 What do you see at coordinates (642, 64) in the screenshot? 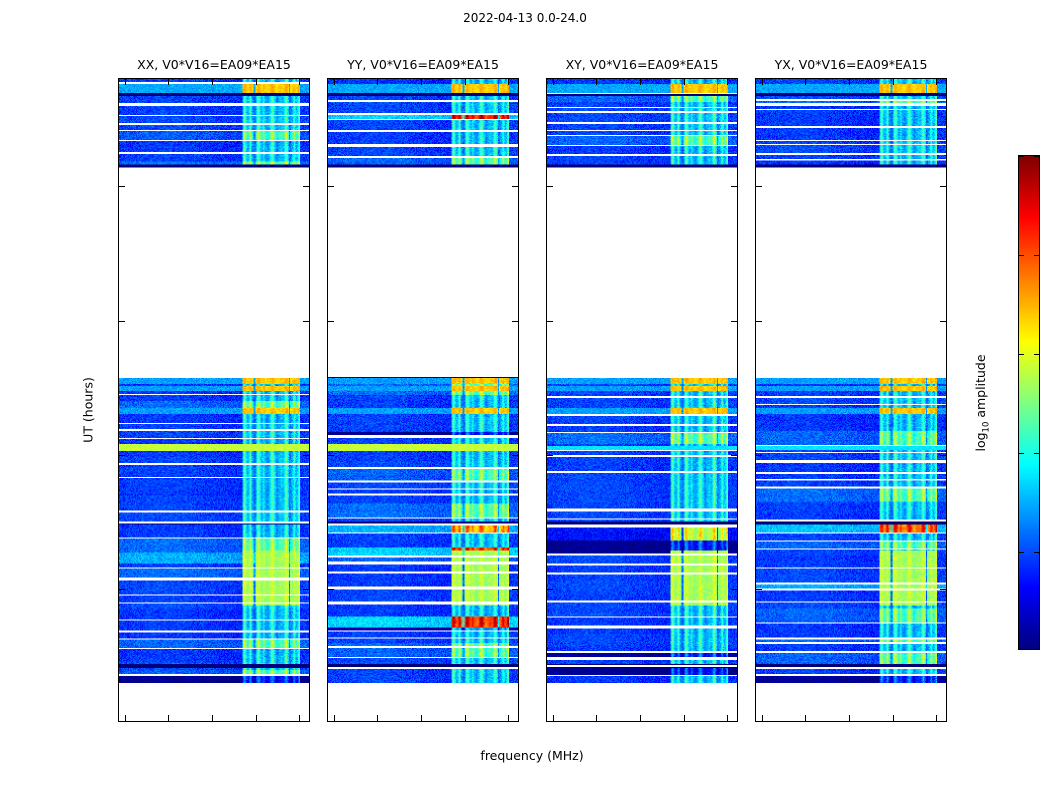
I see `panel-title-xy: XY, V0*V16=EA09*EA15` at bounding box center [642, 64].